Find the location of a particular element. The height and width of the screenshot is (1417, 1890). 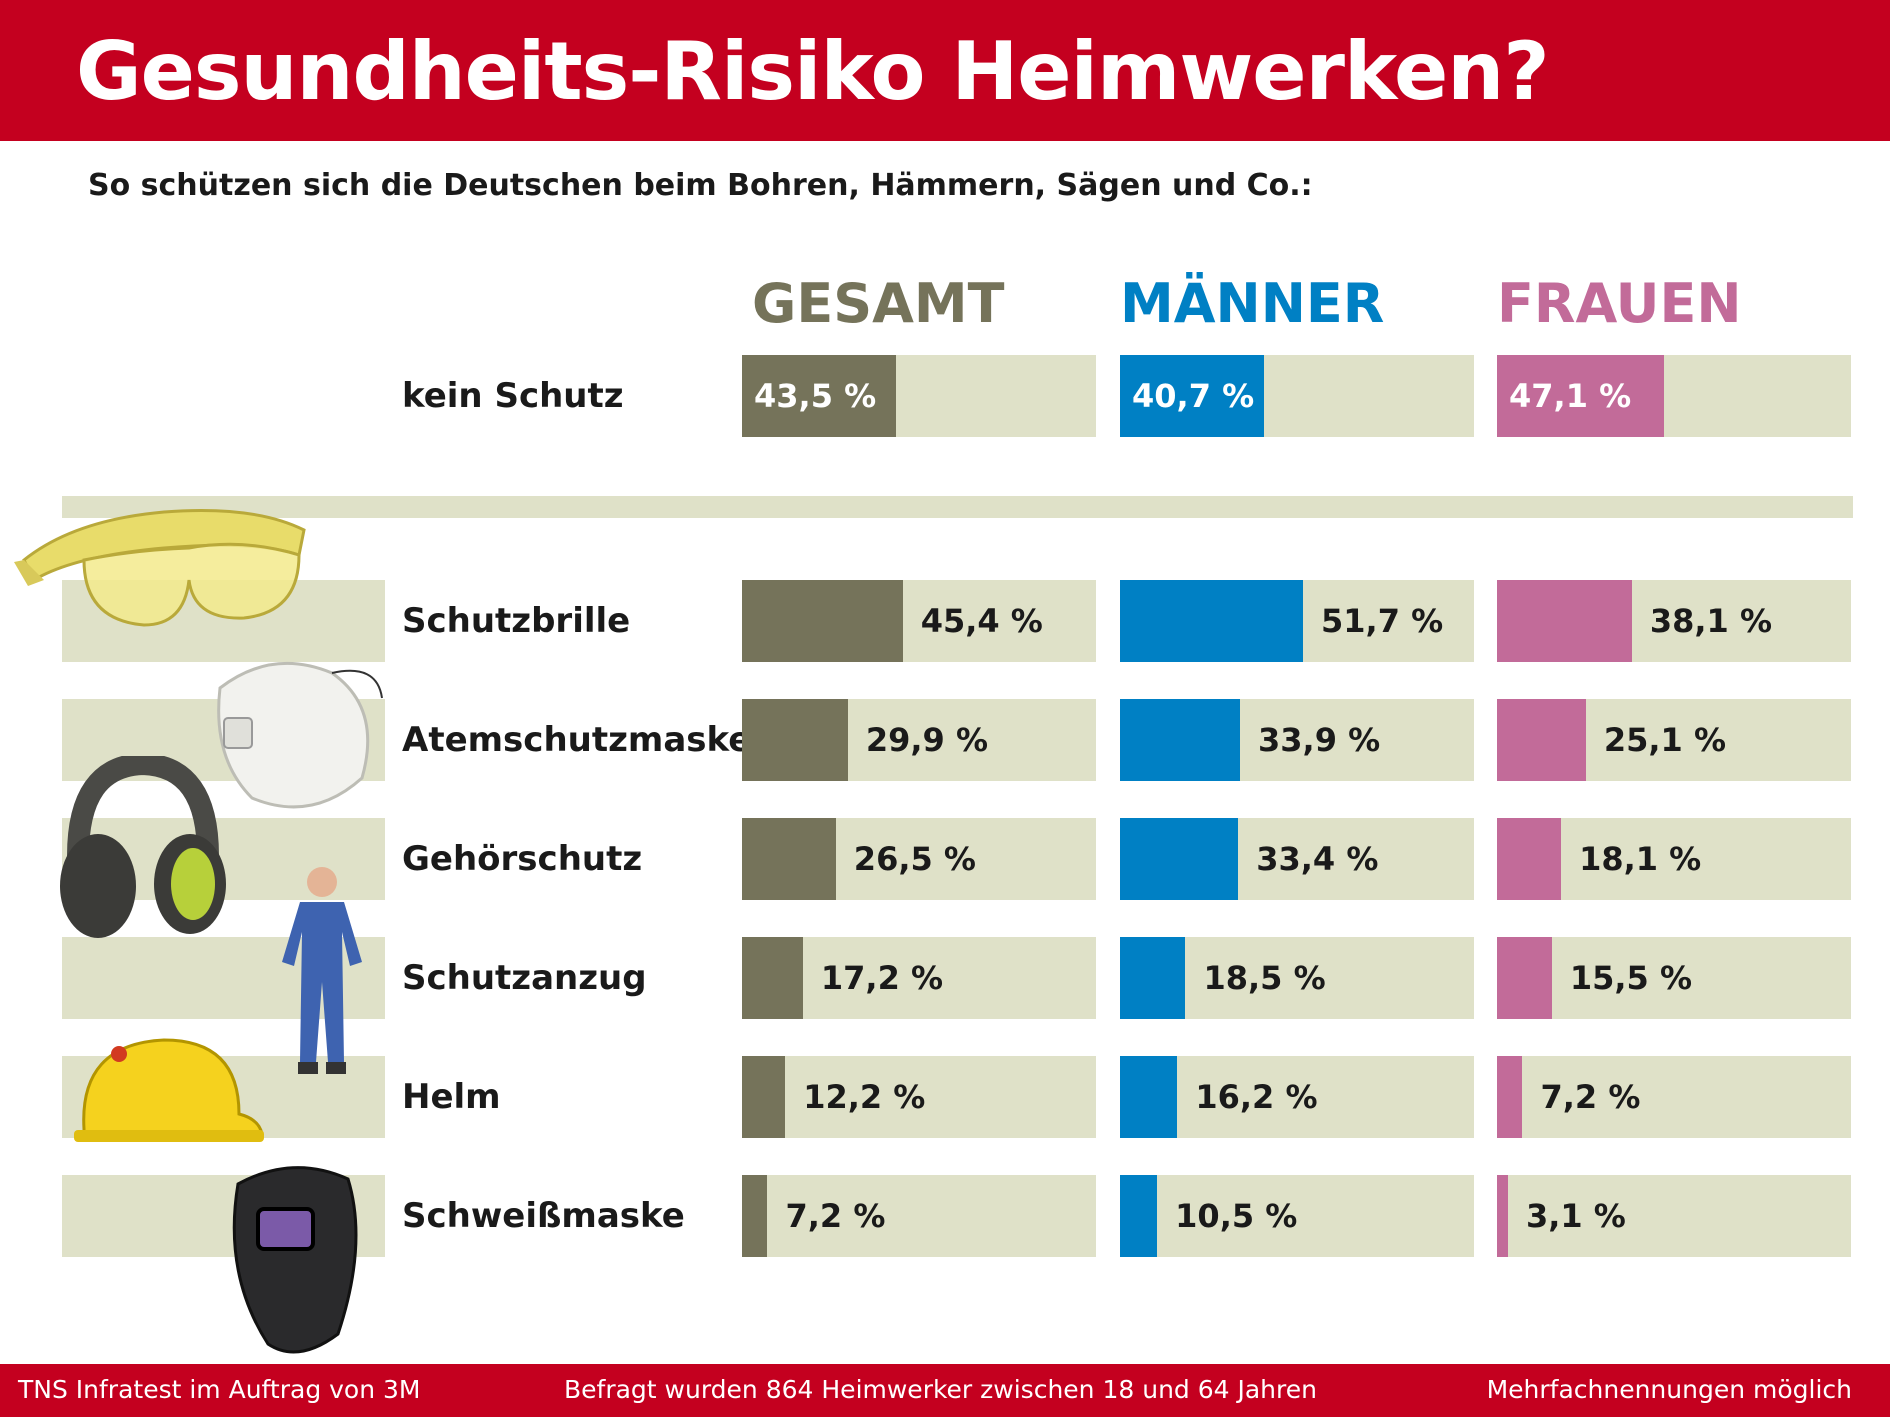

bar-track: 29,9 % is located at coordinates (919, 740).